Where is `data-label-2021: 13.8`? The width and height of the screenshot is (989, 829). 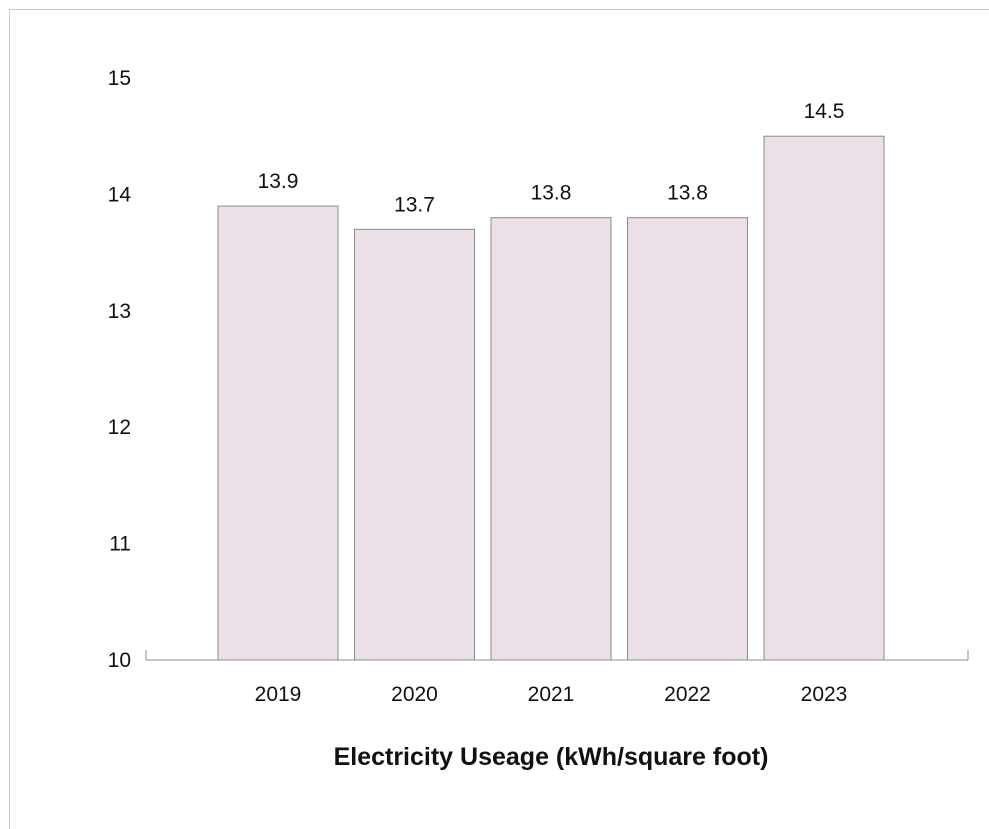
data-label-2021: 13.8 is located at coordinates (551, 193).